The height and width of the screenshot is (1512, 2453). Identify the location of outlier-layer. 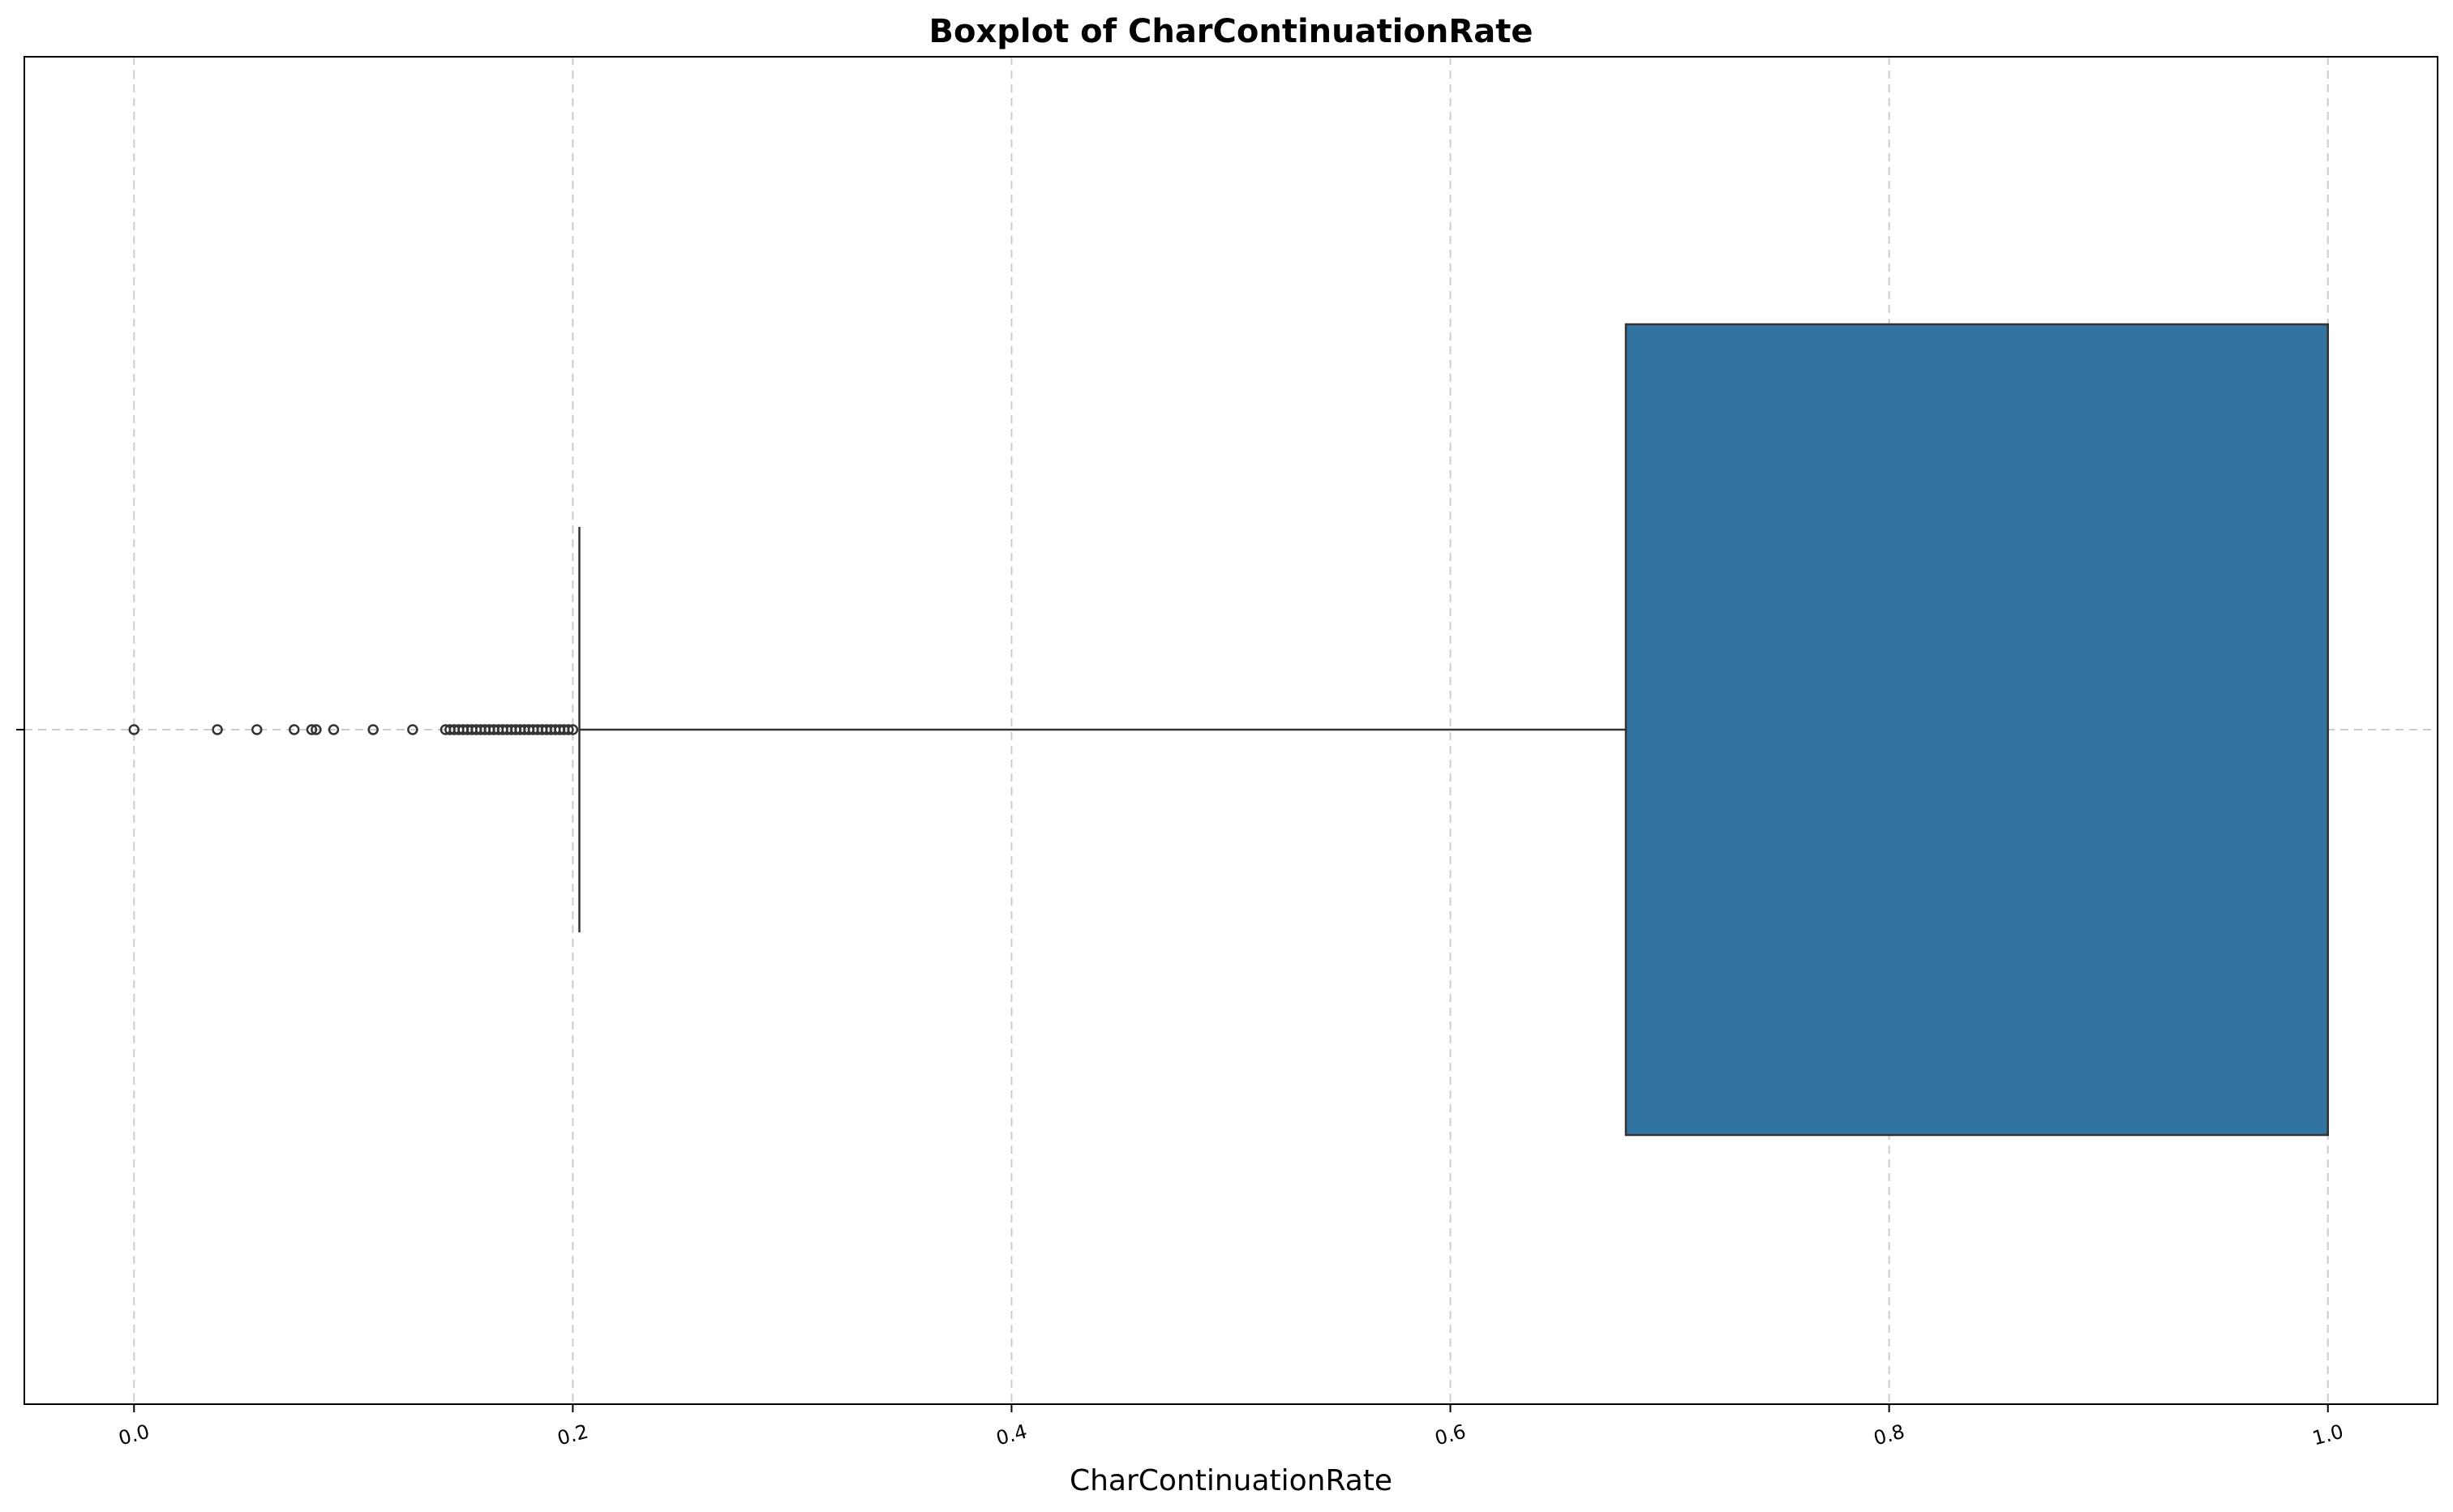
(353, 729).